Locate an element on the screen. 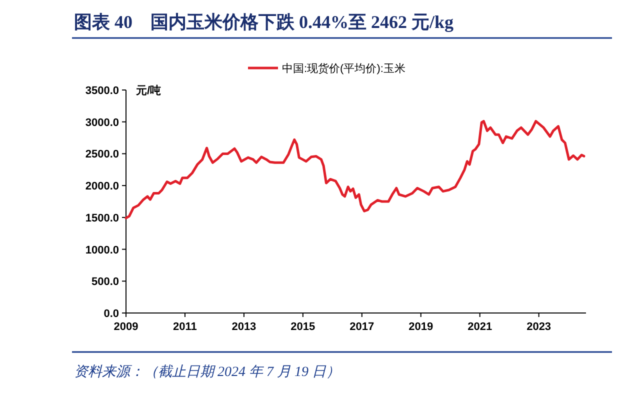 This screenshot has height=393, width=620. x-tick-label: 2011 is located at coordinates (185, 327).